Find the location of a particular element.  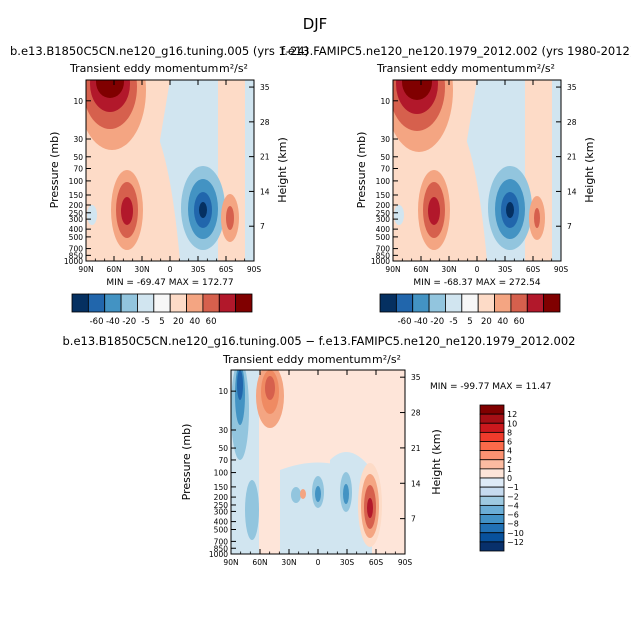

panel-2-jet-core is located at coordinates (417, 90).